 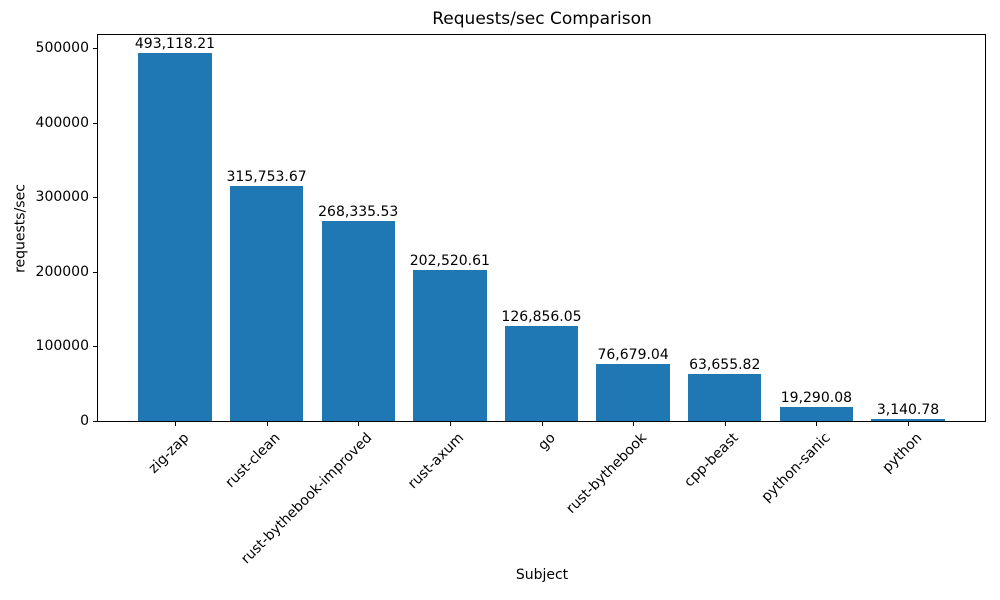 What do you see at coordinates (84, 421) in the screenshot?
I see `y-tick-label: 0` at bounding box center [84, 421].